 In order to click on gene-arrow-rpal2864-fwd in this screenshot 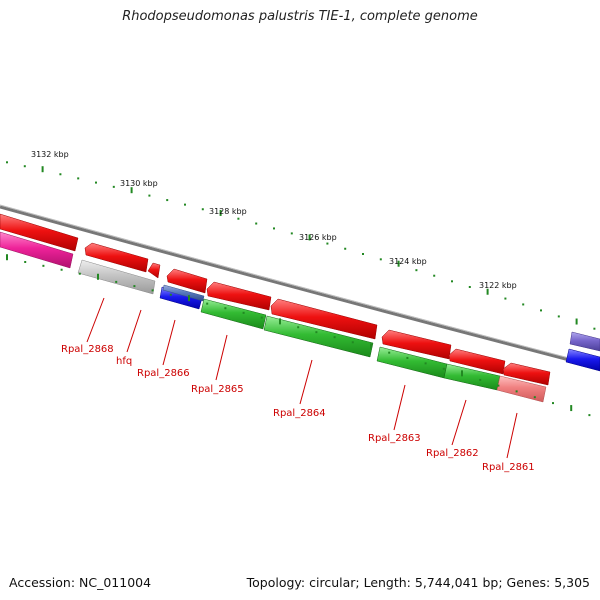, I will do `click(324, 319)`.